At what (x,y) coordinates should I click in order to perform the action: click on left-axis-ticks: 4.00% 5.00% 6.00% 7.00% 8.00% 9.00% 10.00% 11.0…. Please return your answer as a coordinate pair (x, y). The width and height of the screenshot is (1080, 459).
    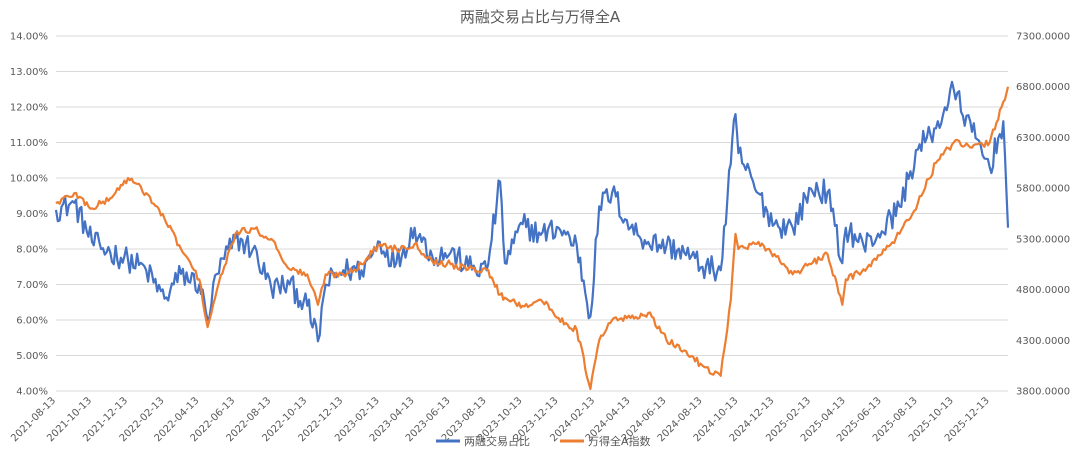
    Looking at the image, I should click on (29, 215).